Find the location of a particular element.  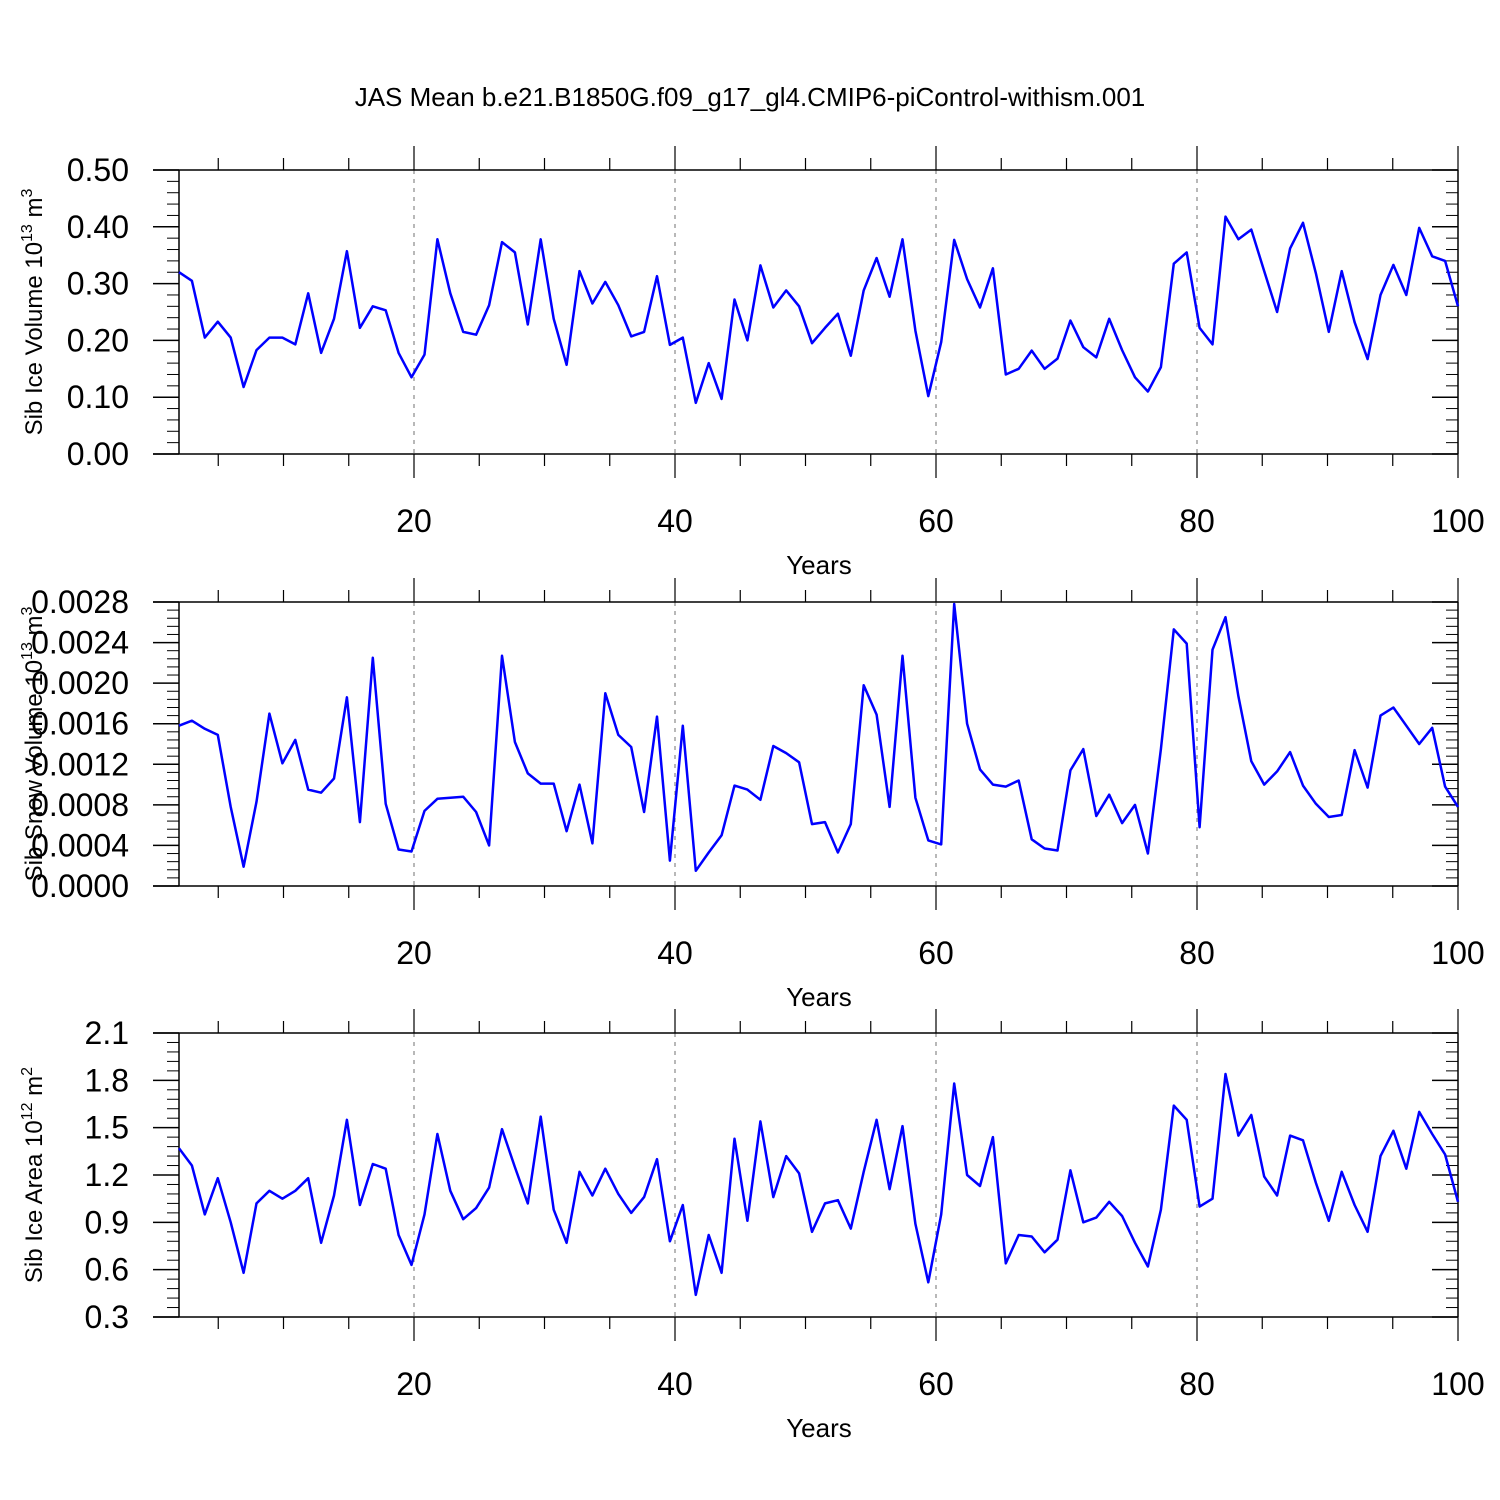

y-tick-label: 0.30 is located at coordinates (98, 284).